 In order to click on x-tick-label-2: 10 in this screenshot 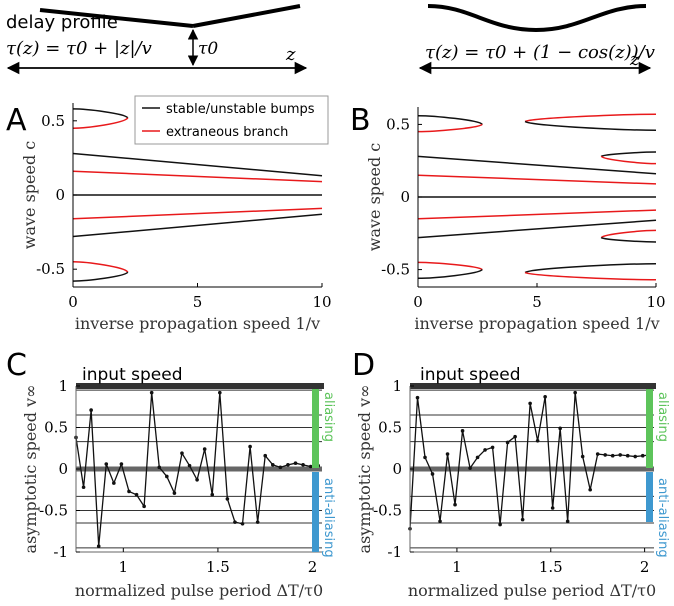, I will do `click(321, 302)`.